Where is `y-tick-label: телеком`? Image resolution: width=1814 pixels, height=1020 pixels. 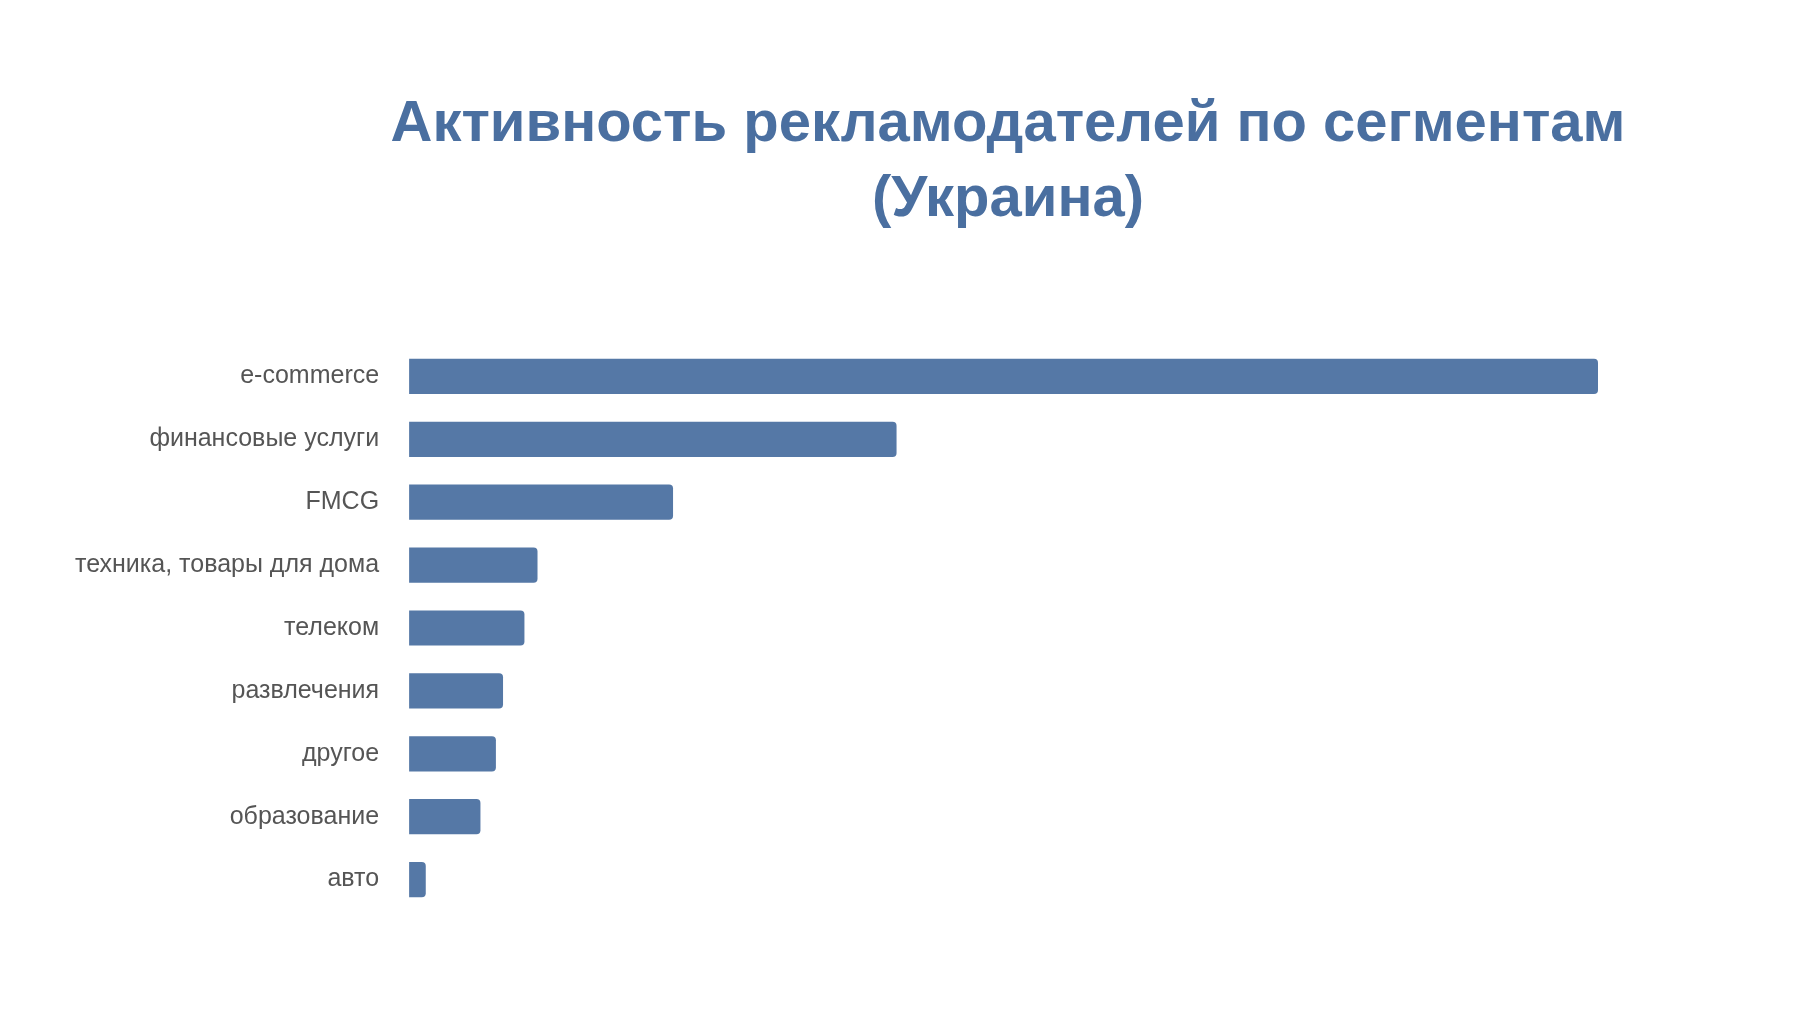 y-tick-label: телеком is located at coordinates (332, 625).